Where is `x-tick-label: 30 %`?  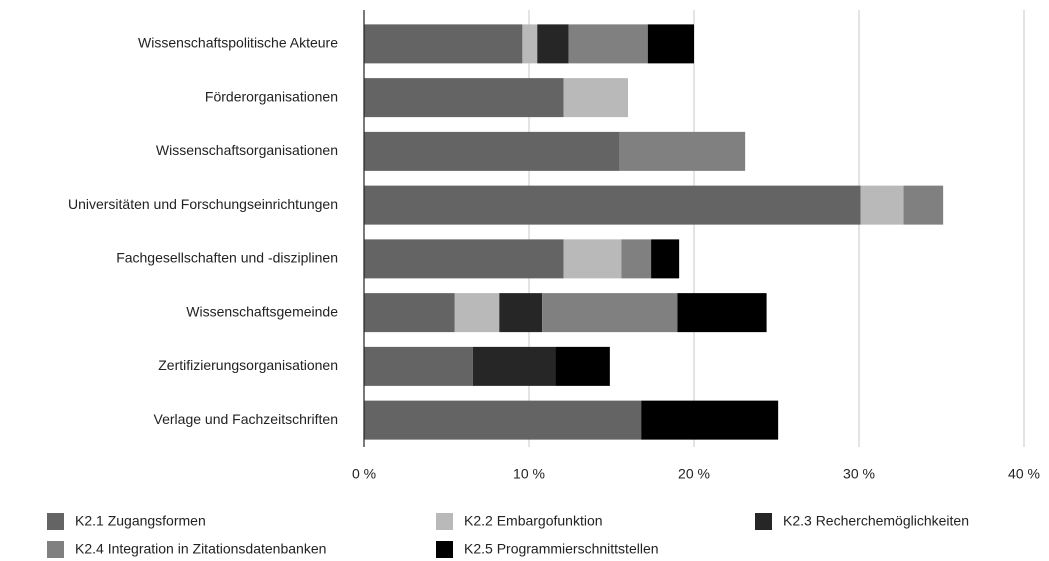
x-tick-label: 30 % is located at coordinates (859, 474).